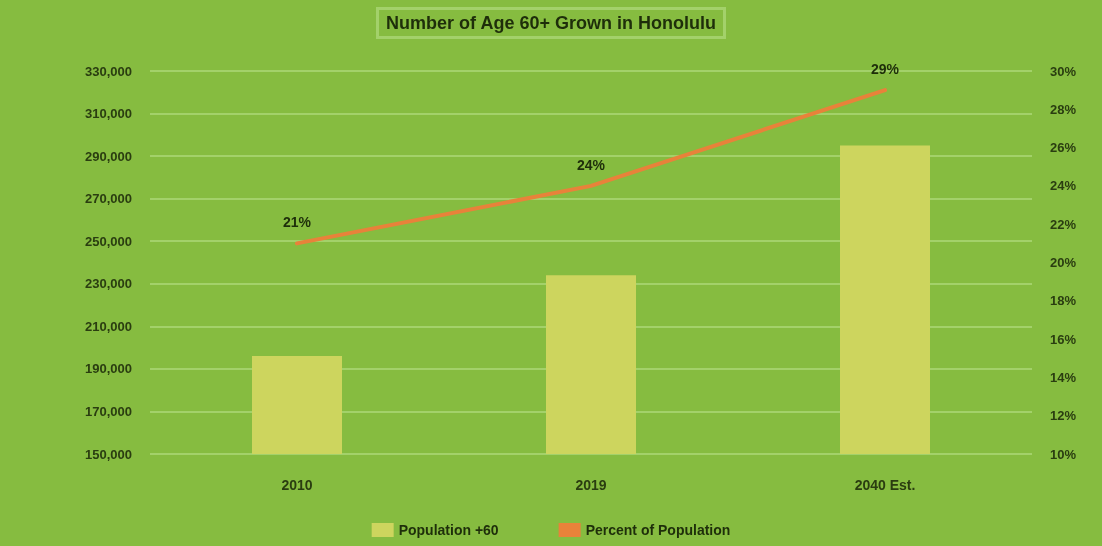 Image resolution: width=1102 pixels, height=546 pixels. Describe the element at coordinates (108, 114) in the screenshot. I see `y-tick-label: 310,000` at that location.